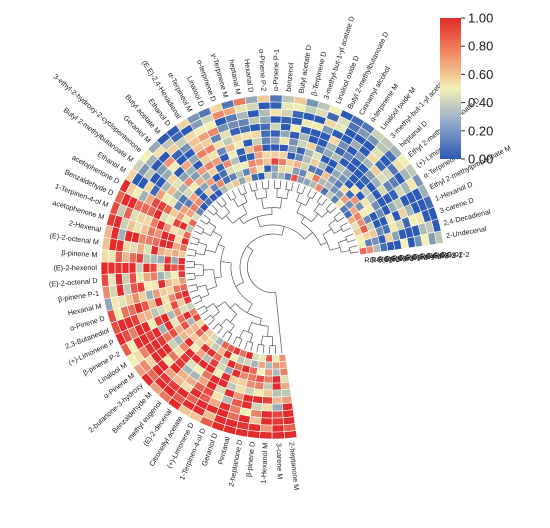 Image resolution: width=550 pixels, height=528 pixels. What do you see at coordinates (466, 232) in the screenshot?
I see `compound-label: 2-Undecenal` at bounding box center [466, 232].